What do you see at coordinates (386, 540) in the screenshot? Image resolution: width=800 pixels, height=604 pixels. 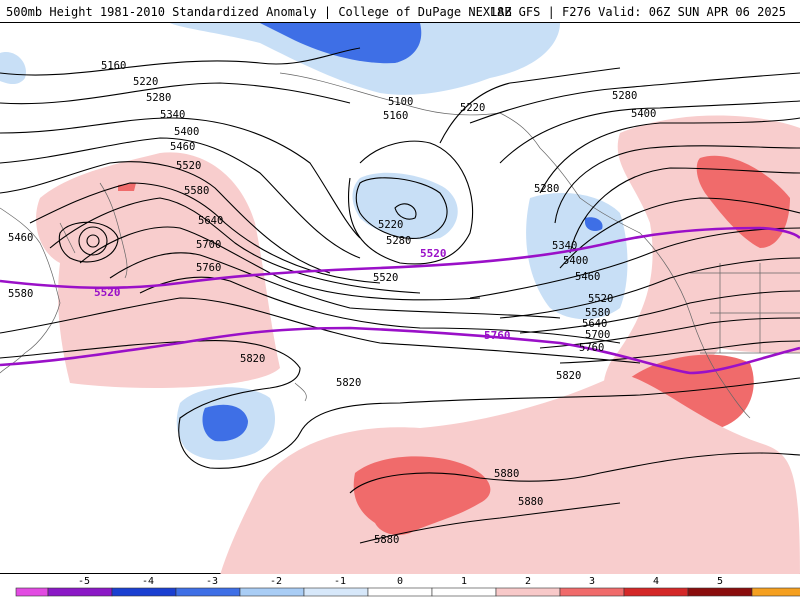 I see `contour-label-5880-s: 5880` at bounding box center [386, 540].